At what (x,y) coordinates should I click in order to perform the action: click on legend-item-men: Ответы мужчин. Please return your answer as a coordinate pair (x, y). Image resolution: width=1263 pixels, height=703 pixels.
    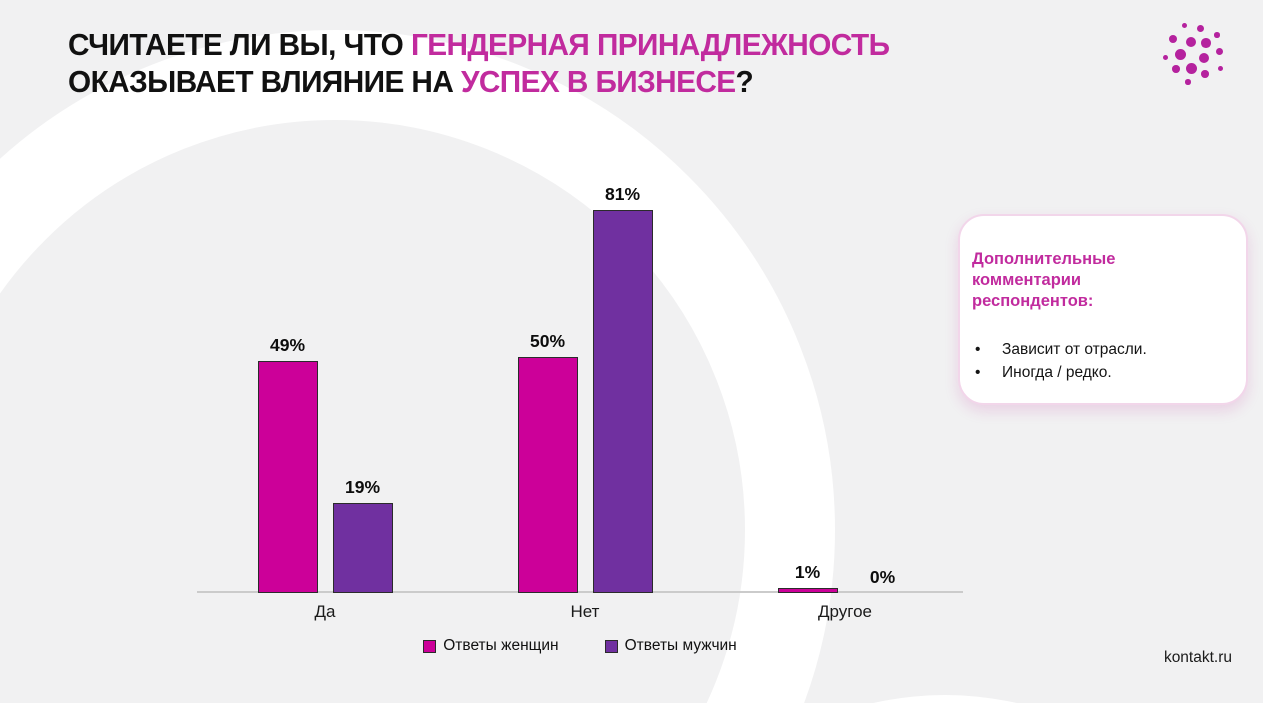
    Looking at the image, I should click on (670, 646).